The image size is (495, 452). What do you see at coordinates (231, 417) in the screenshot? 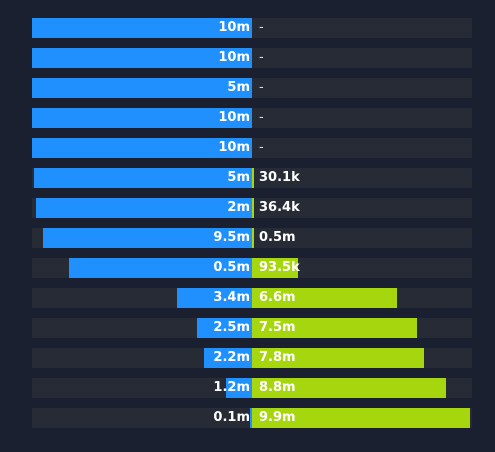
I see `left-value-label: 0.1m` at bounding box center [231, 417].